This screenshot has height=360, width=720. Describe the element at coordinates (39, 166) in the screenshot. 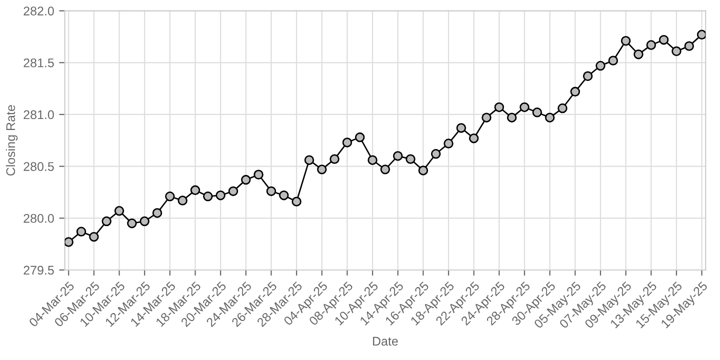

I see `y-tick-label: 280.5` at that location.